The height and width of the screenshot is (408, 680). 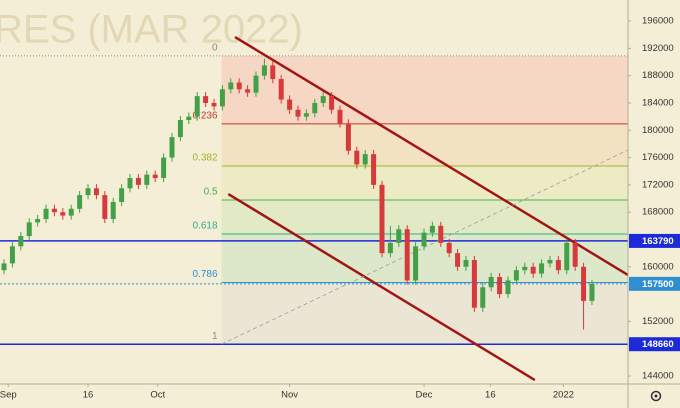 I want to click on x-tick-label: Oct, so click(x=157, y=395).